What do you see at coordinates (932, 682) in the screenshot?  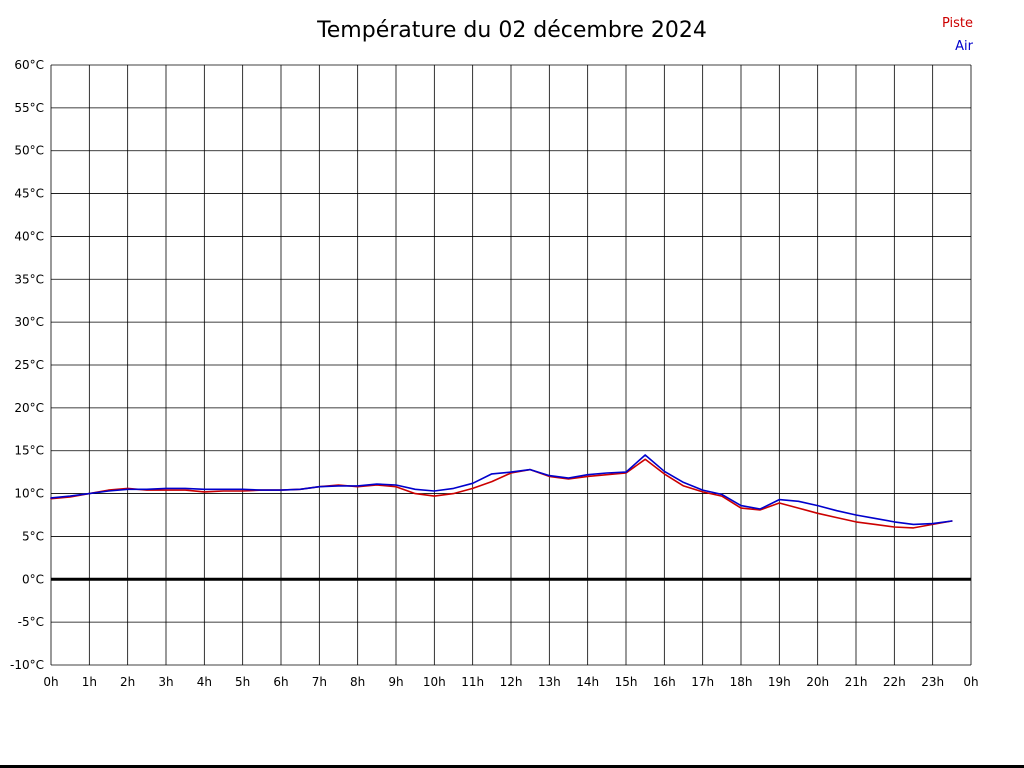 I see `x-tick-label: 23h` at bounding box center [932, 682].